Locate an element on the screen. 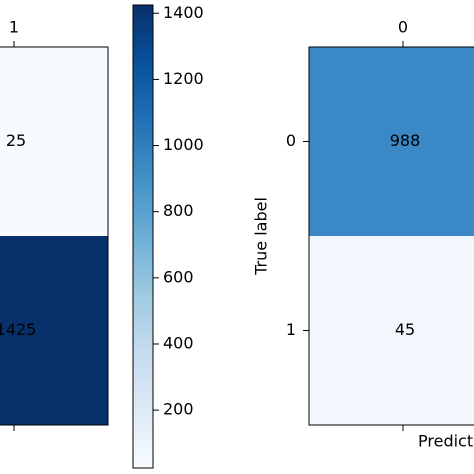 This screenshot has width=474, height=474. y-axis-label: True label is located at coordinates (261, 236).